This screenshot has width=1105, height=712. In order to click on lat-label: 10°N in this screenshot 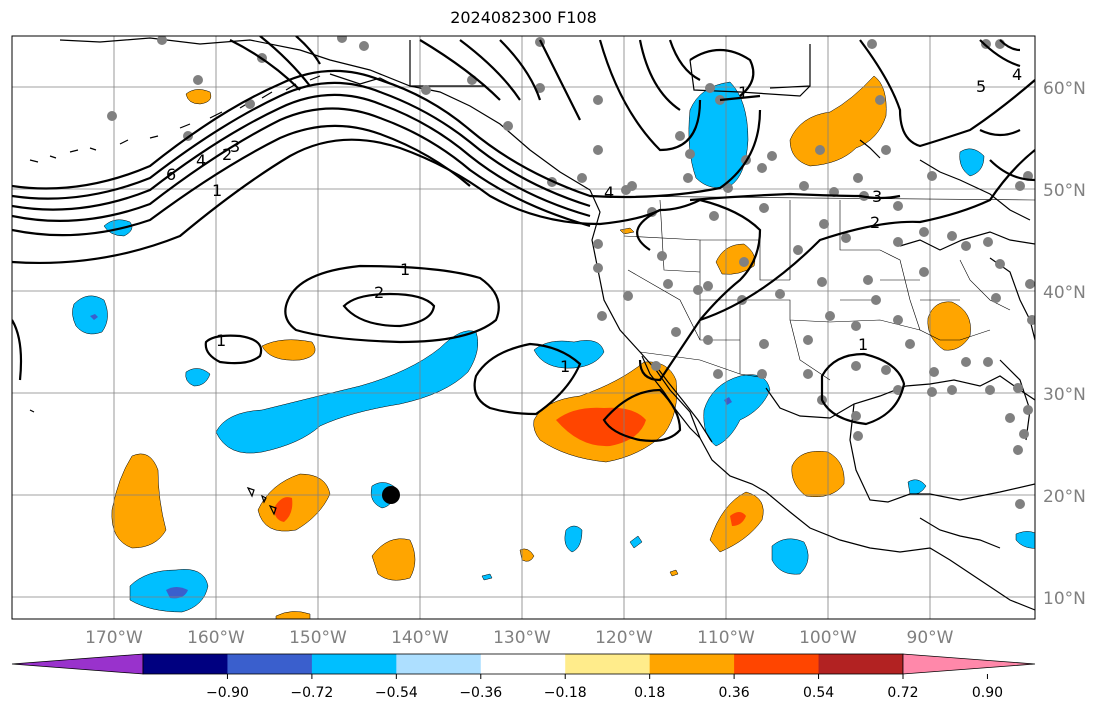, I will do `click(1064, 599)`.